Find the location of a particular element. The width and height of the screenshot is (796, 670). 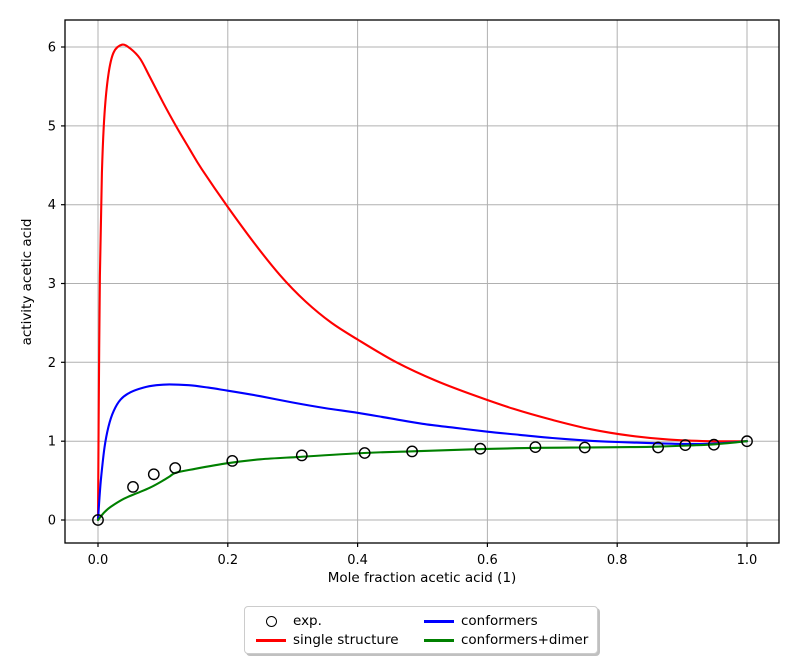

legend-label-single-structure: single structure is located at coordinates (346, 640).